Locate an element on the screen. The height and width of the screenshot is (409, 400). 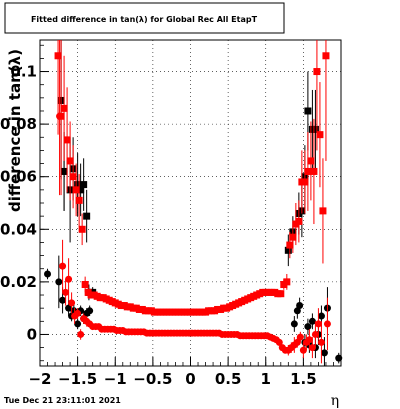
y-tick-label: 0.1 is located at coordinates (23, 72).